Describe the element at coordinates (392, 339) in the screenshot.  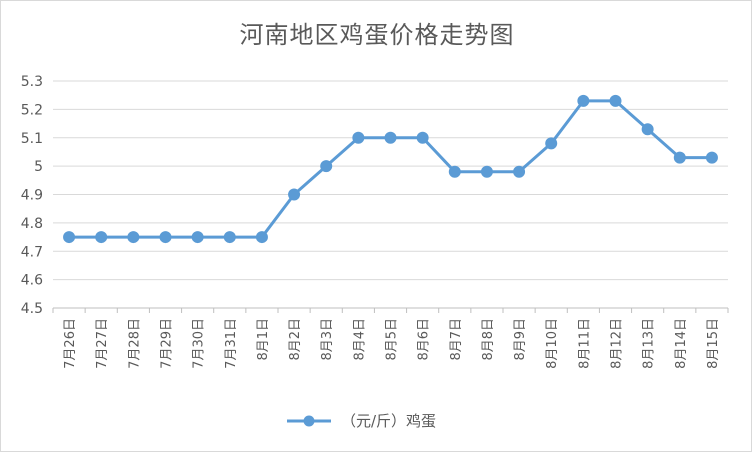
I see `x-tick-label: 8月5日` at that location.